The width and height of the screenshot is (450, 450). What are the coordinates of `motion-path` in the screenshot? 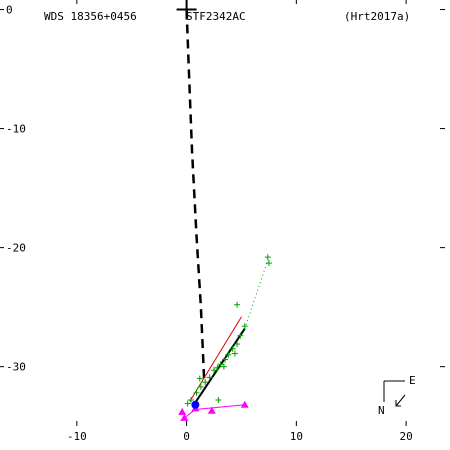 It's located at (195, 194).